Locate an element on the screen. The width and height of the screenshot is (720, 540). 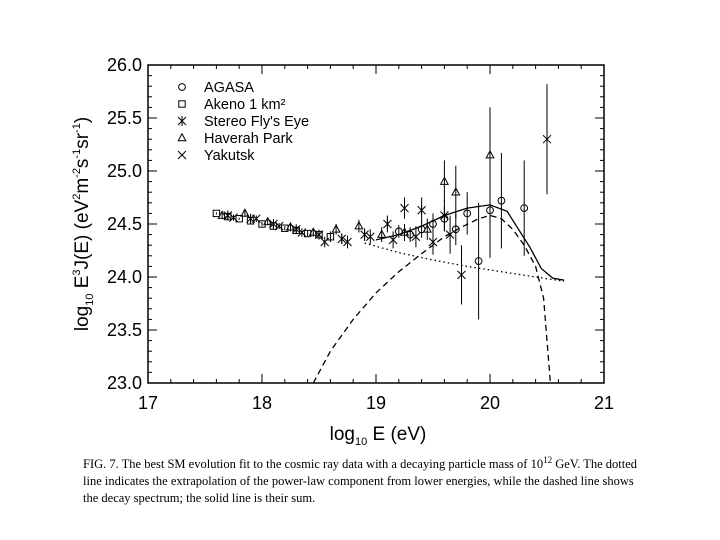
series-x is located at coordinates (347, 259).